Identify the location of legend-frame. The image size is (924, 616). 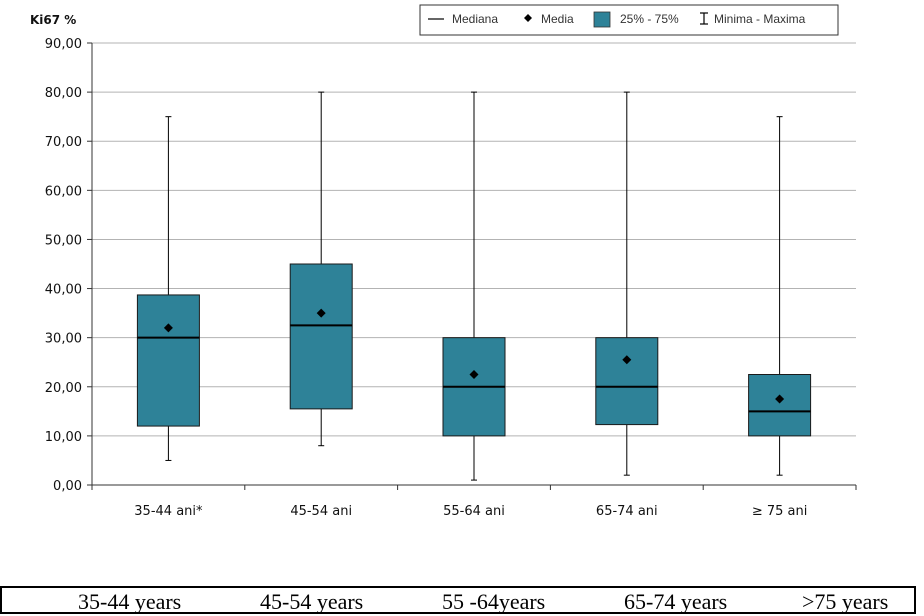
(629, 20).